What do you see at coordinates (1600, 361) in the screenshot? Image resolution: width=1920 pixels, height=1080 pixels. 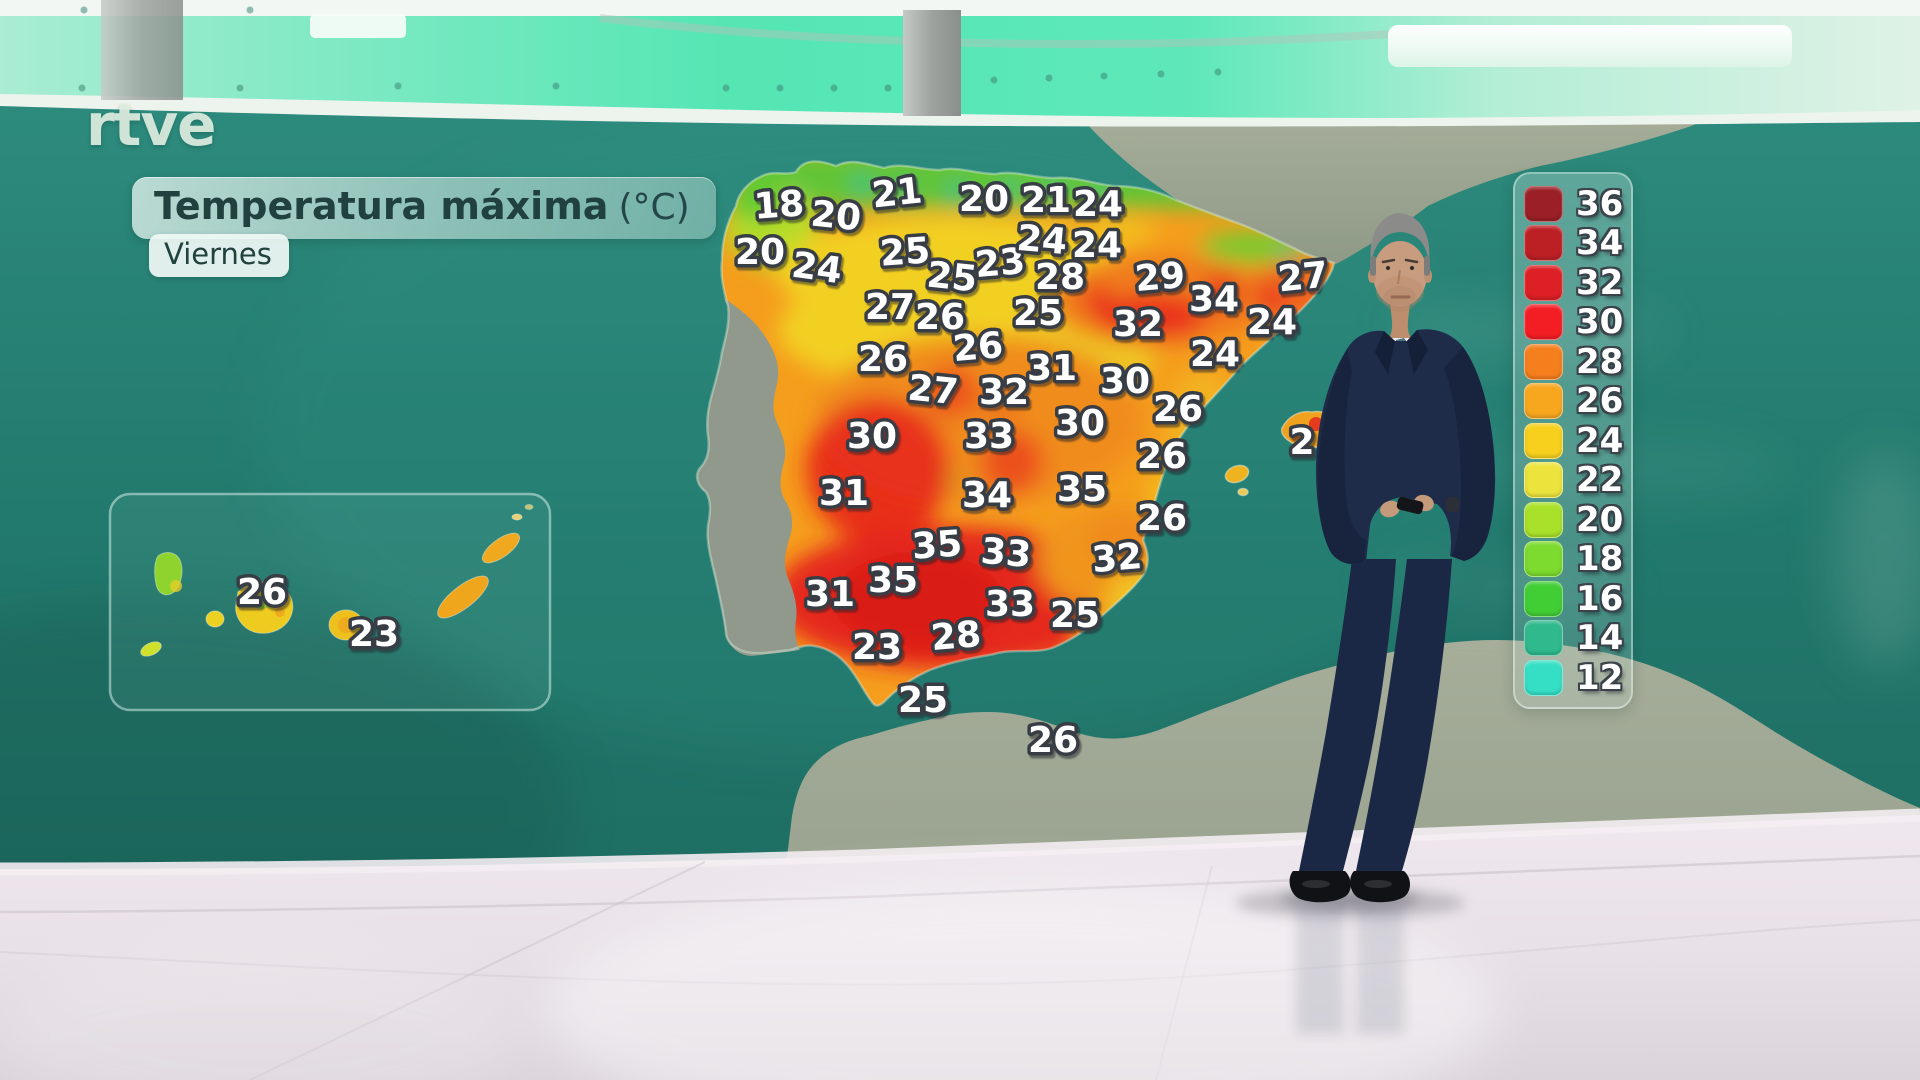 I see `legend-value: 28` at bounding box center [1600, 361].